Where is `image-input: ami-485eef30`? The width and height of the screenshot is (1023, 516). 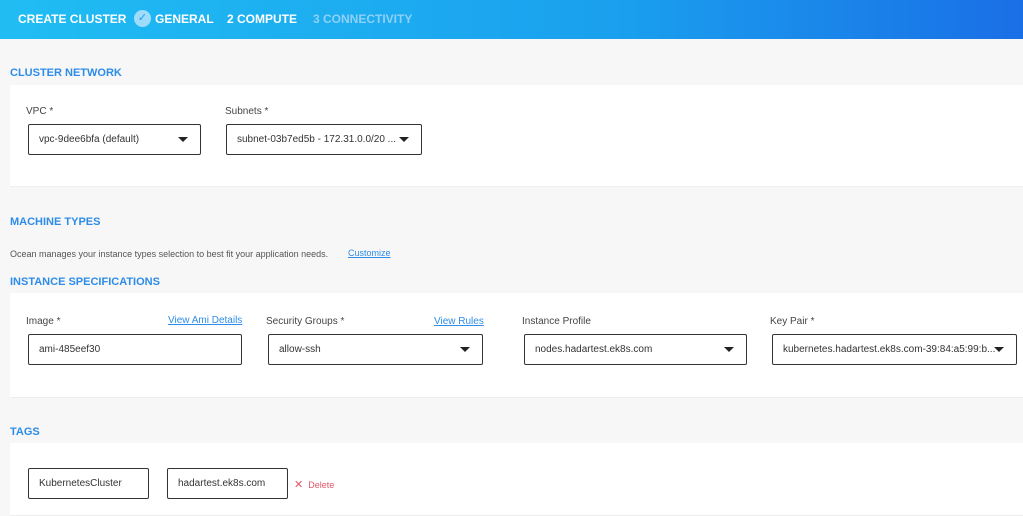
image-input: ami-485eef30 is located at coordinates (135, 349).